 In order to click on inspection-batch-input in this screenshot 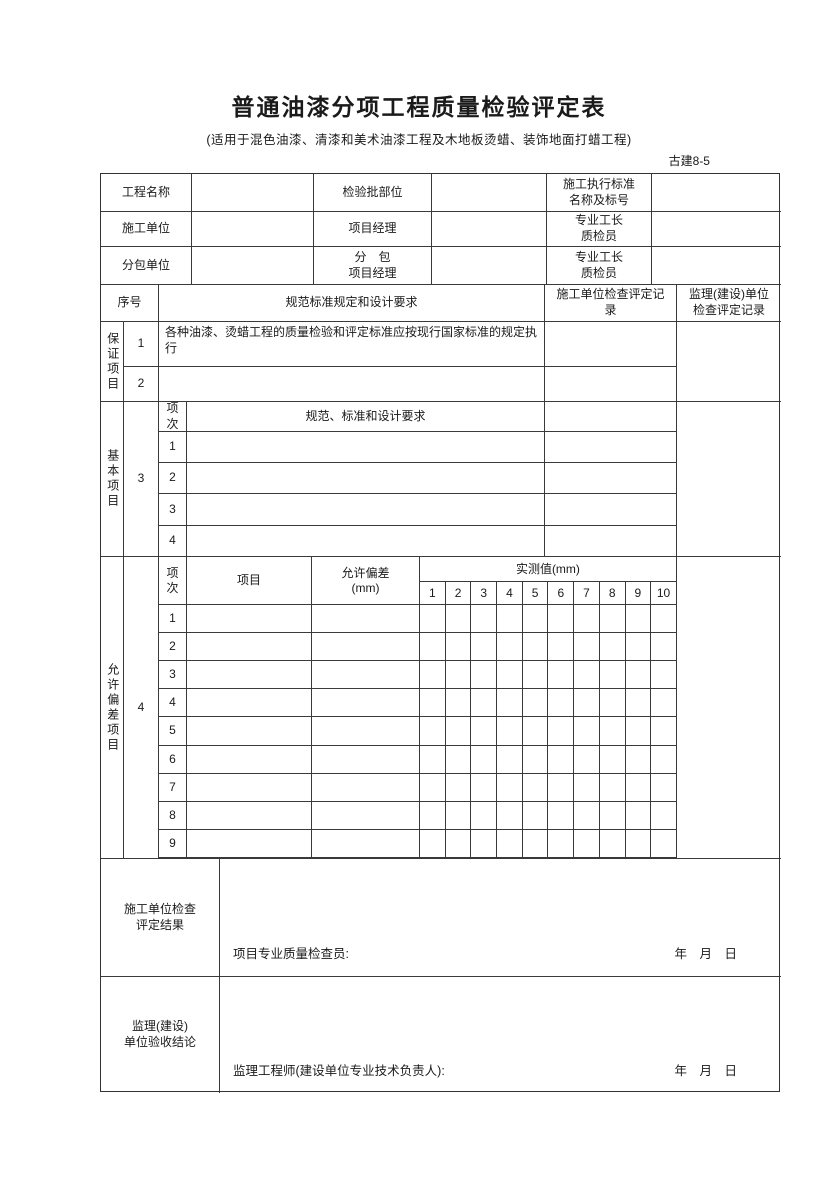, I will do `click(488, 192)`.